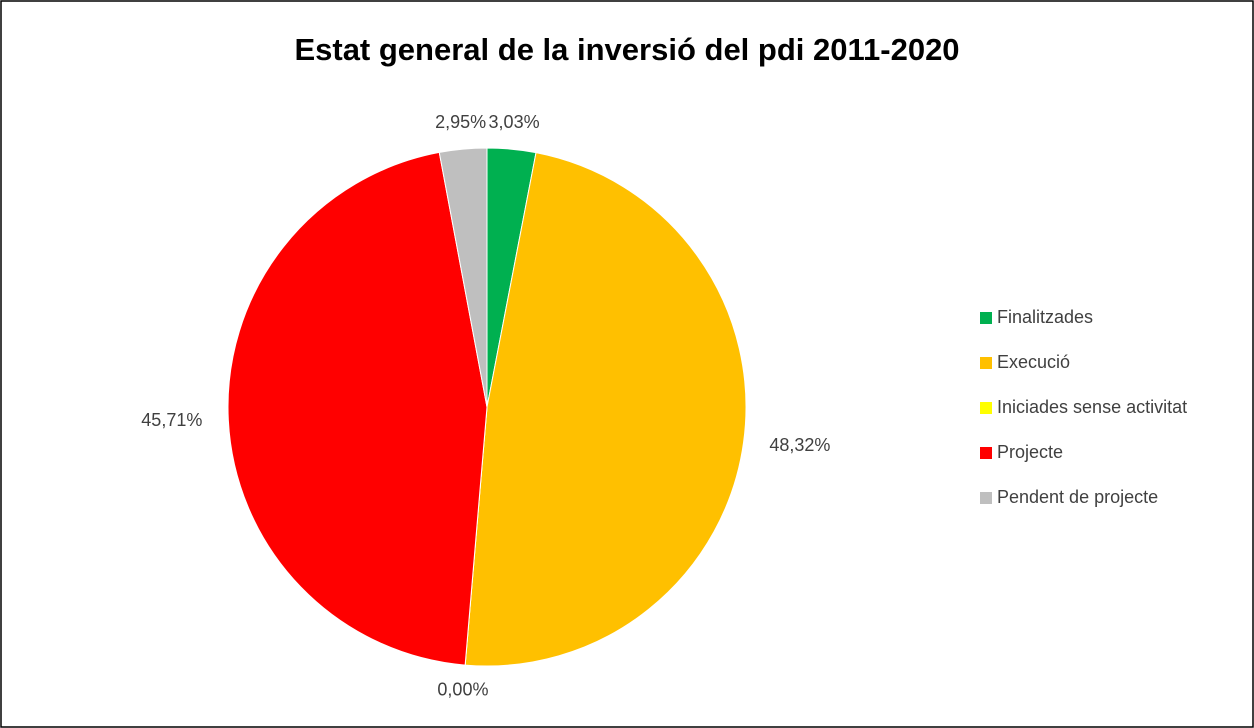  Describe the element at coordinates (171, 420) in the screenshot. I see `data-label: 45,71%` at that location.